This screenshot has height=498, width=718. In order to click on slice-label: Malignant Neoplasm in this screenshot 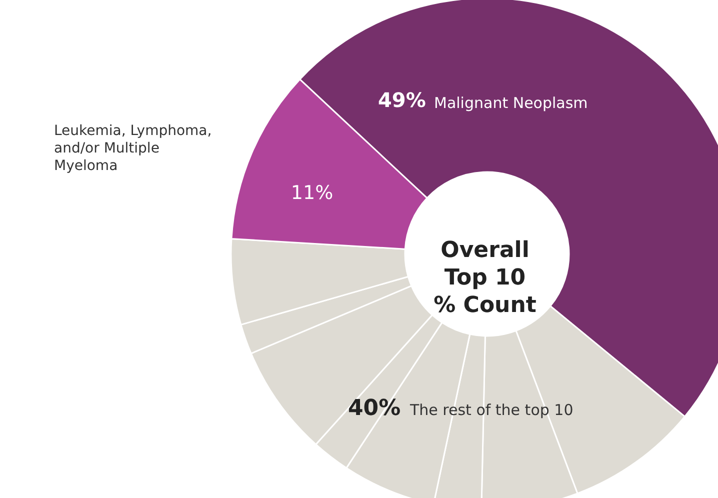, I will do `click(511, 103)`.